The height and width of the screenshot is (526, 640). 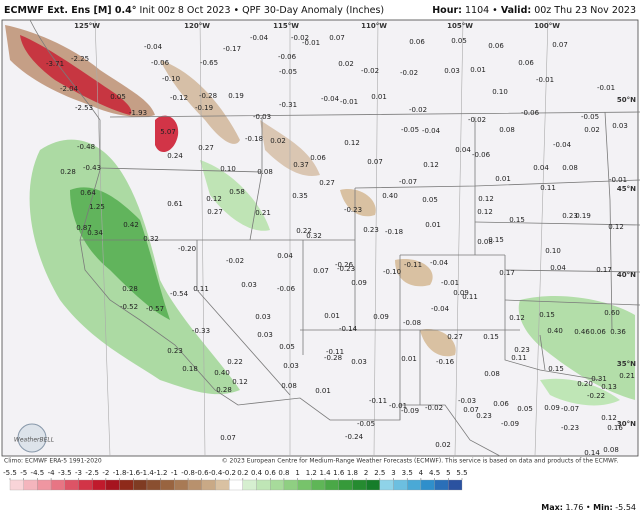 What do you see at coordinates (201, 331) in the screenshot?
I see `anomaly-value: -0.33` at bounding box center [201, 331].